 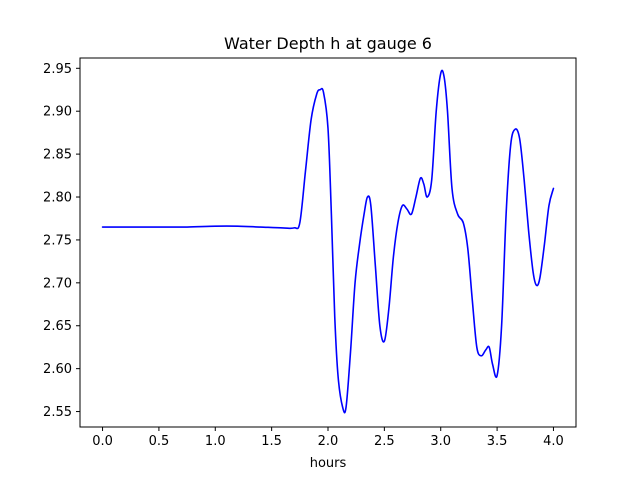 What do you see at coordinates (440, 441) in the screenshot?
I see `x-tick-label: 3.0` at bounding box center [440, 441].